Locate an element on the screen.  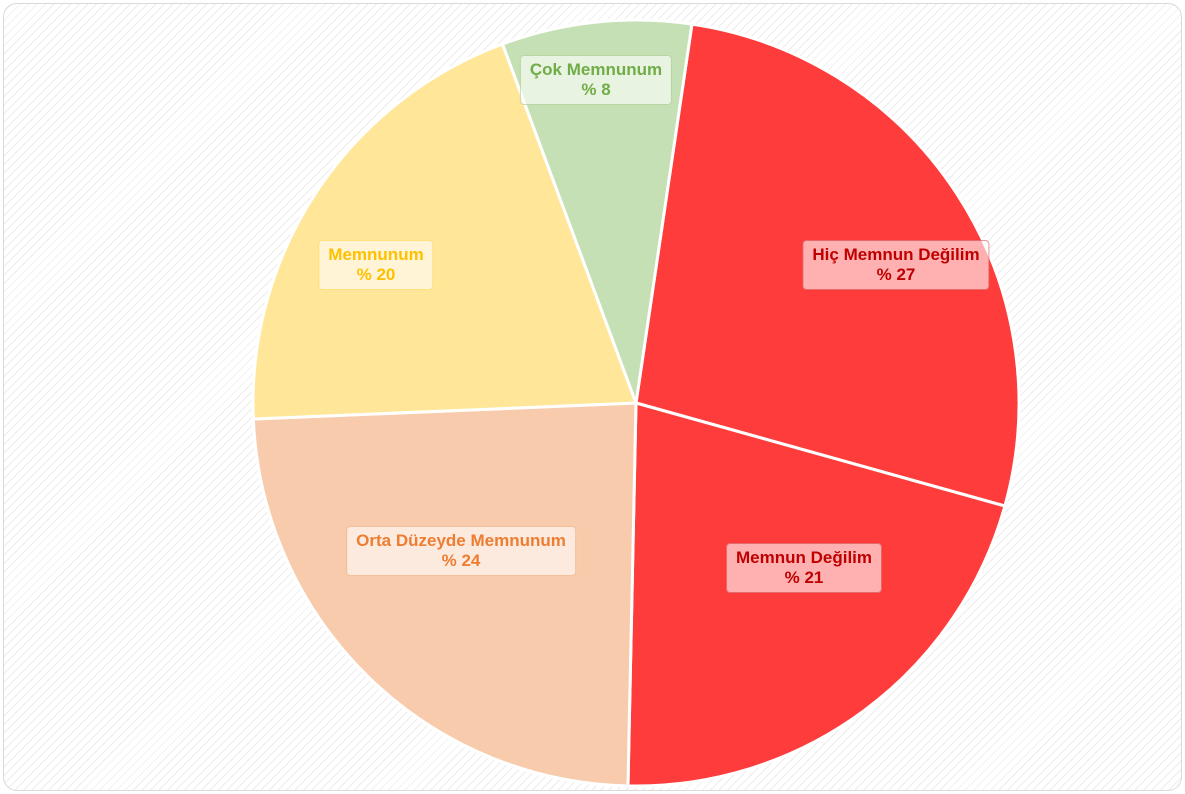
slice-label: Çok Memnunum% 8 is located at coordinates (596, 80).